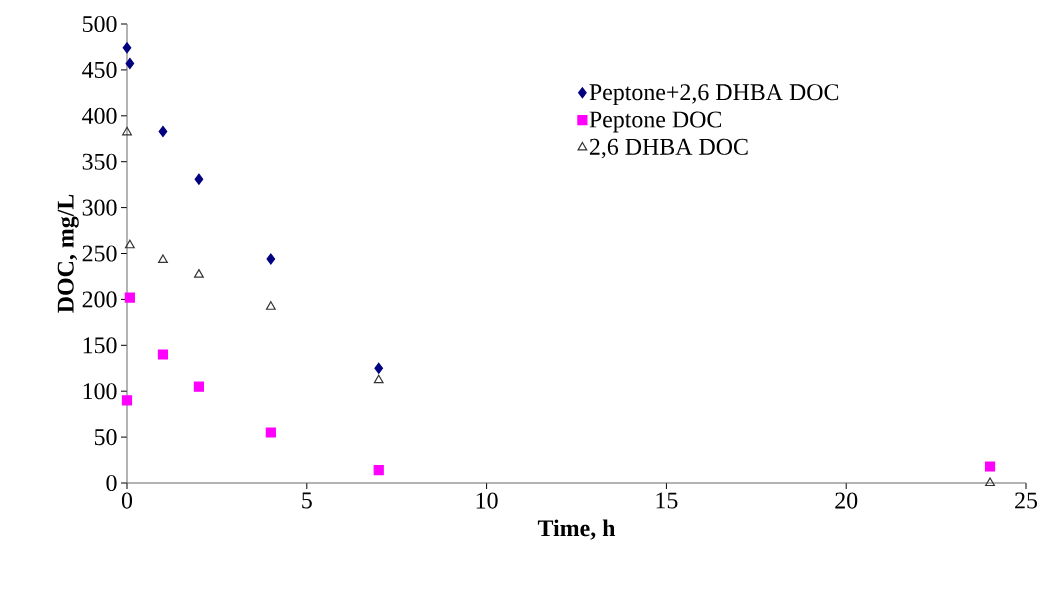  What do you see at coordinates (668, 148) in the screenshot?
I see `legend-label: 2,6 DHBA DOC` at bounding box center [668, 148].